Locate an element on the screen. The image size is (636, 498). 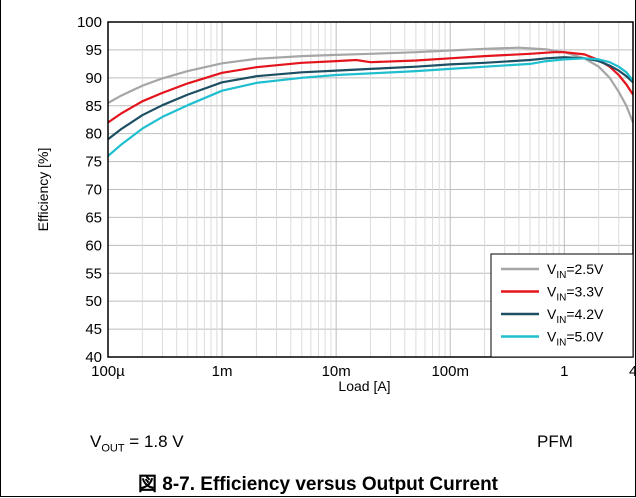
legend-label: VIN=2.5V is located at coordinates (575, 271).